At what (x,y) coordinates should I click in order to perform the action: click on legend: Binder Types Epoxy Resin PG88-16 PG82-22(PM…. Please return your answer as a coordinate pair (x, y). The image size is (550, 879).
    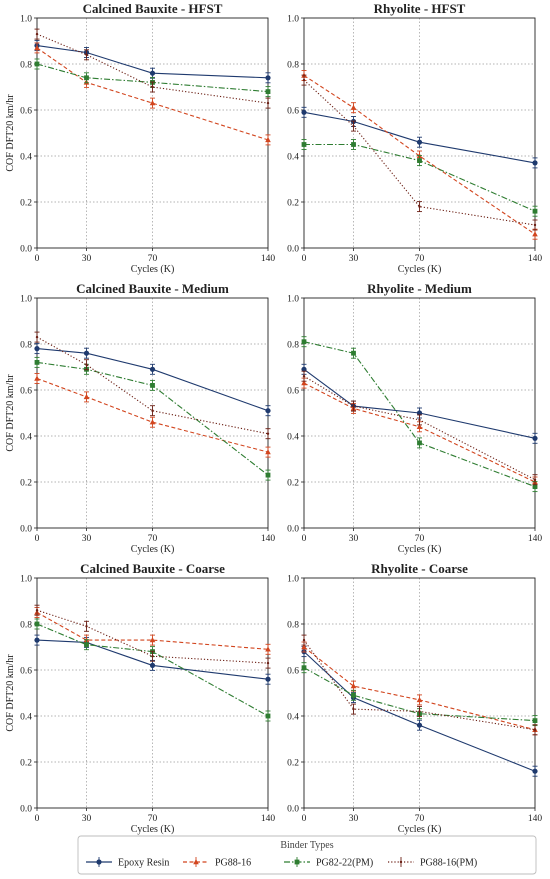
    Looking at the image, I should click on (307, 855).